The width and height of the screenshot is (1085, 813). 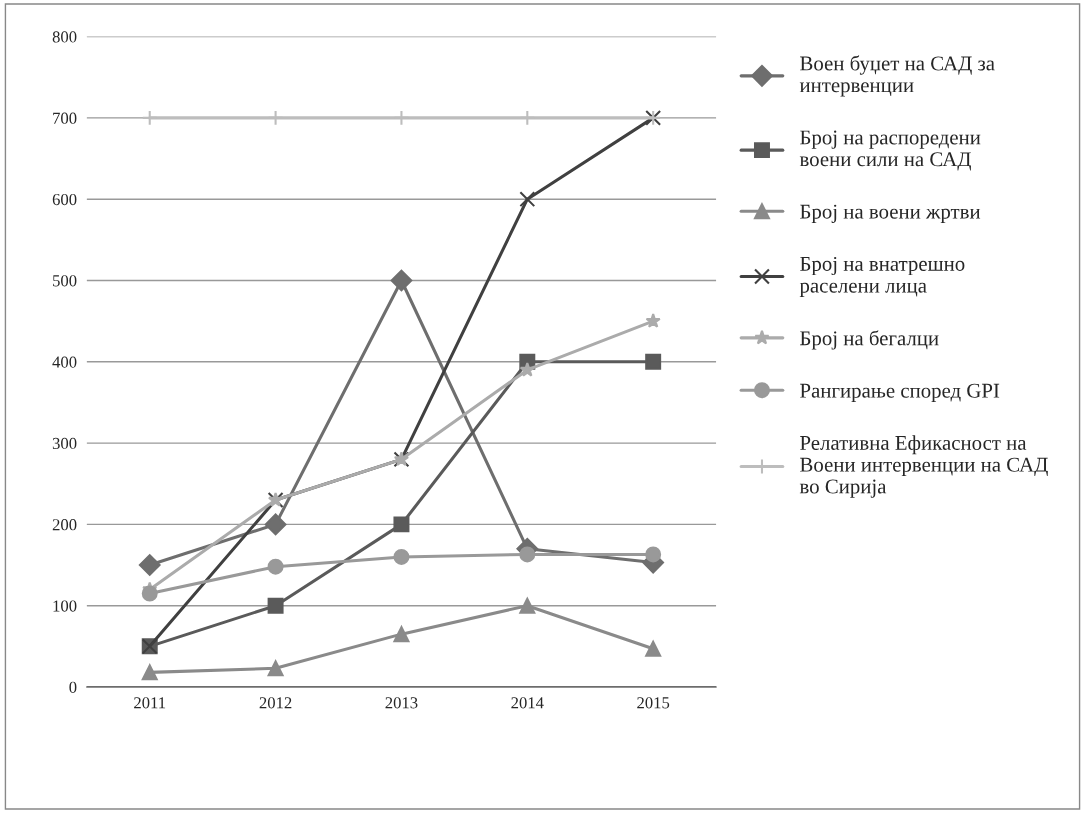 I want to click on y-tick-label: 300, so click(x=64, y=443).